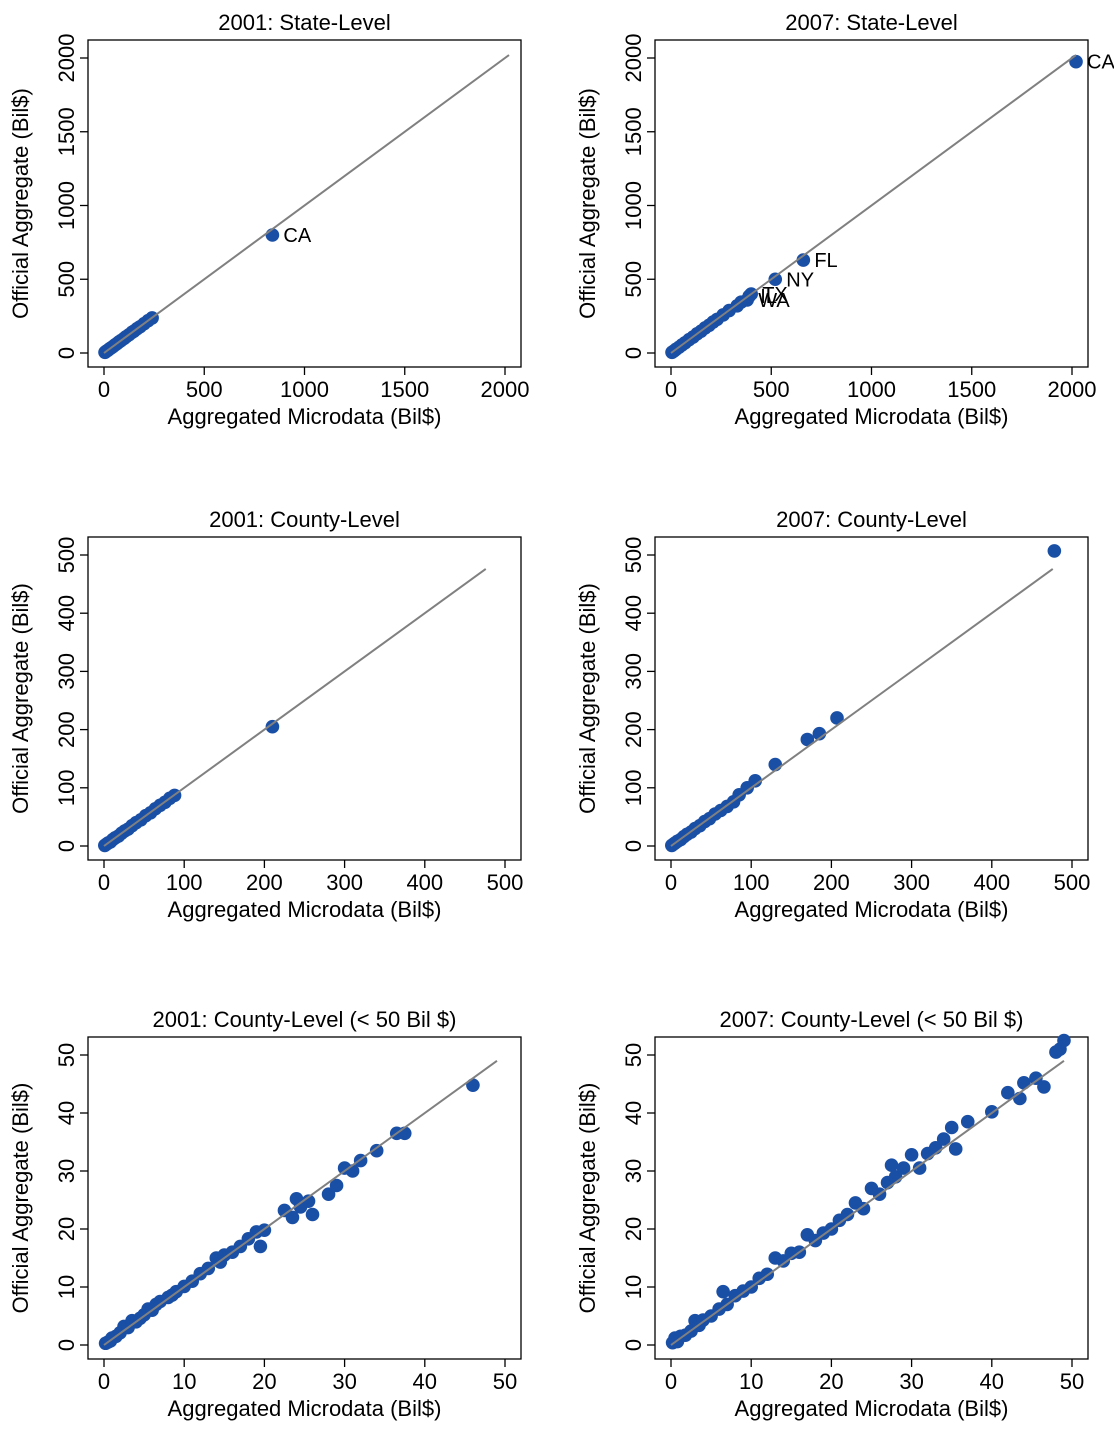 The width and height of the screenshot is (1114, 1431). I want to click on y-tick-label: 30, so click(633, 1171).